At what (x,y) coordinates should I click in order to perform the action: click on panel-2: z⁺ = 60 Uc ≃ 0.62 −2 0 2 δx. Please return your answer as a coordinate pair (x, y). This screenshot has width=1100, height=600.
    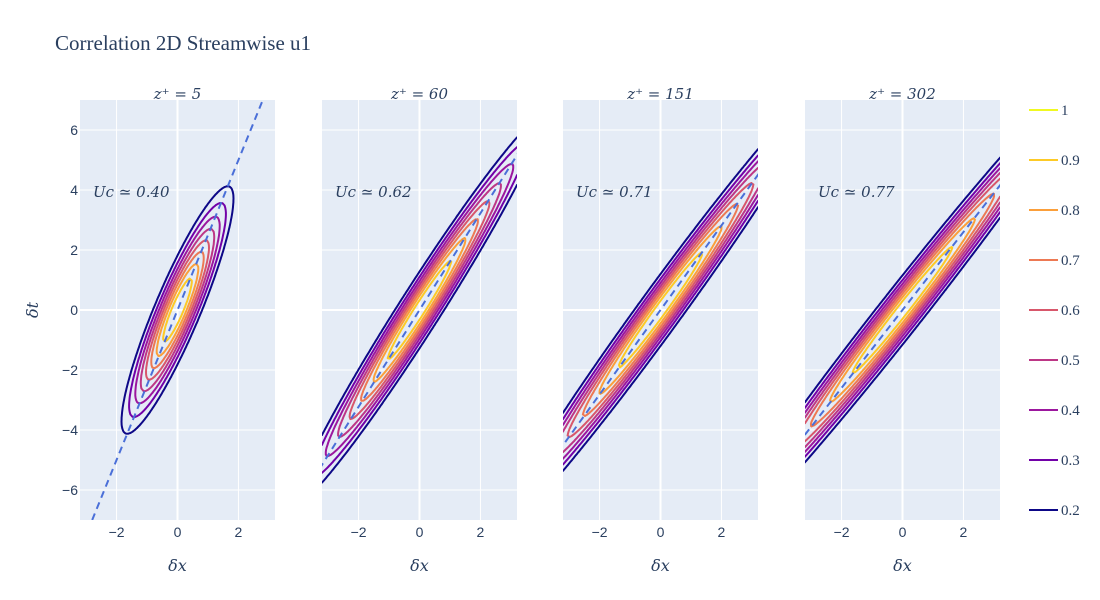
    Looking at the image, I should click on (419, 330).